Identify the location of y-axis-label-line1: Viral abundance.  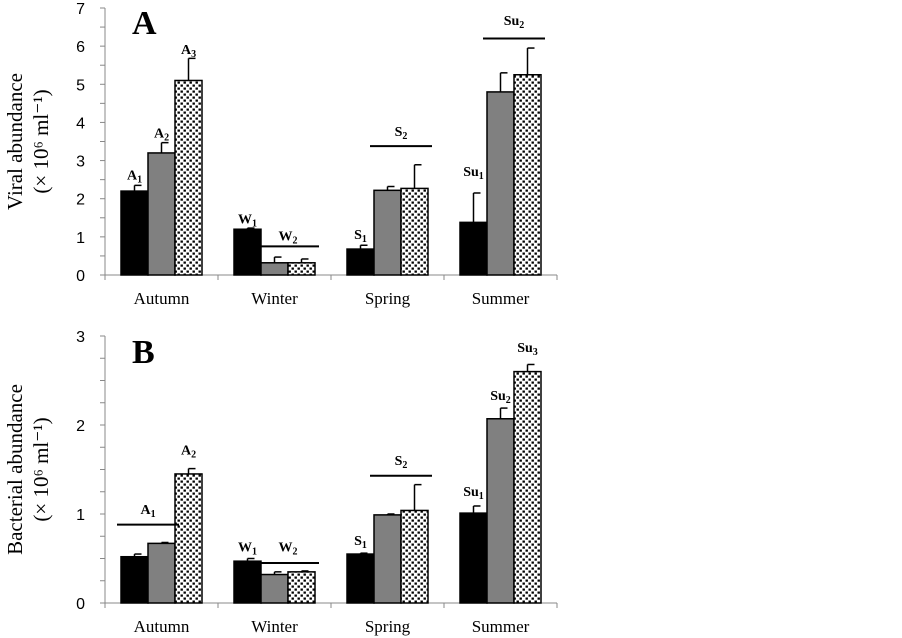
(15, 141).